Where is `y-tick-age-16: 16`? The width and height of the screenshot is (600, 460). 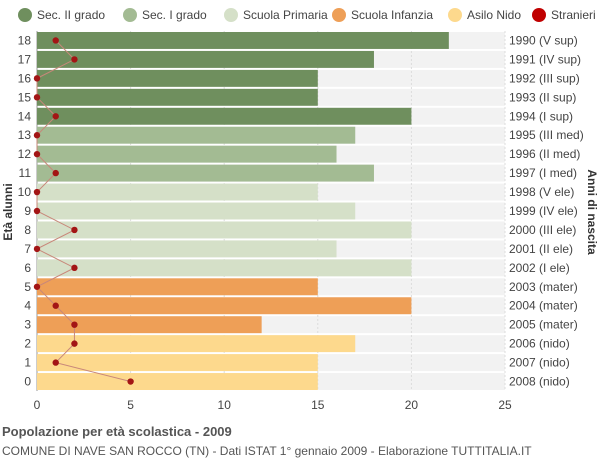
y-tick-age-16: 16 is located at coordinates (25, 78).